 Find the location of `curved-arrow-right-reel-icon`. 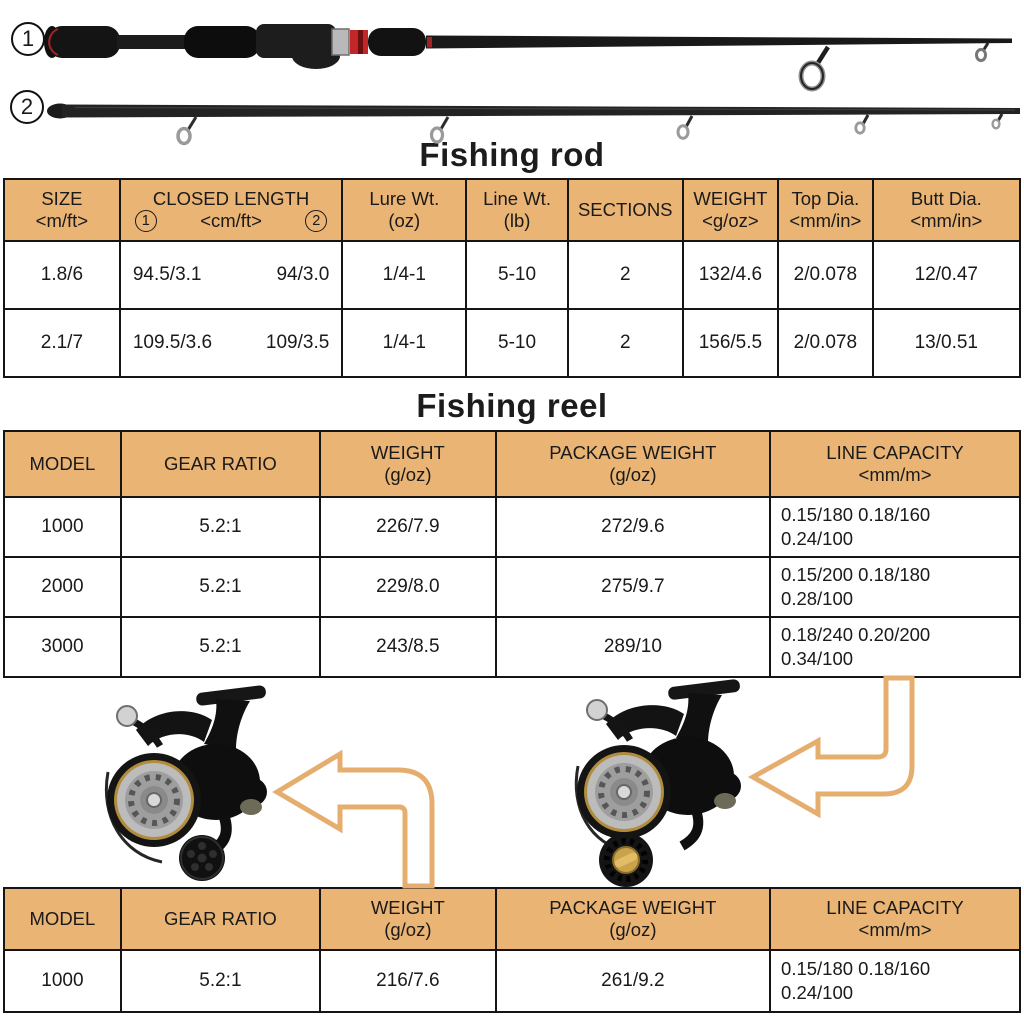

curved-arrow-right-reel-icon is located at coordinates (831, 747).